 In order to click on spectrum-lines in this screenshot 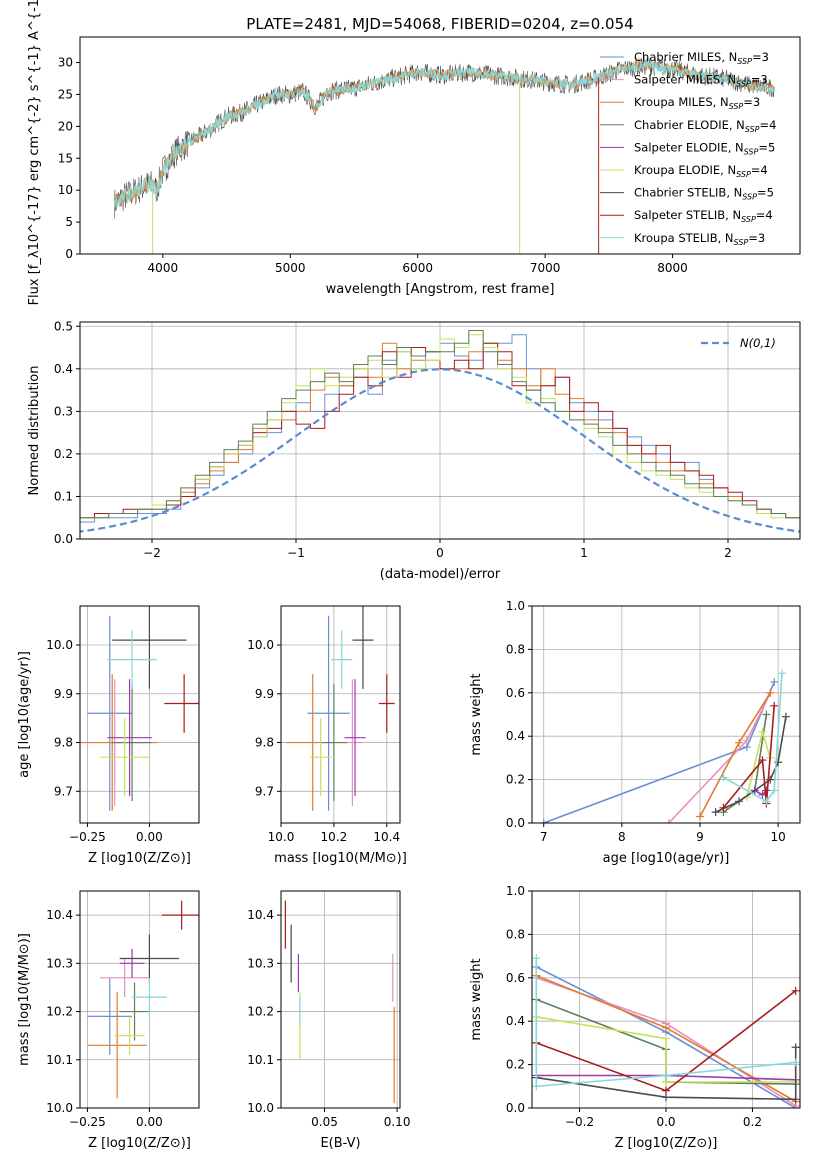, I will do `click(444, 155)`.